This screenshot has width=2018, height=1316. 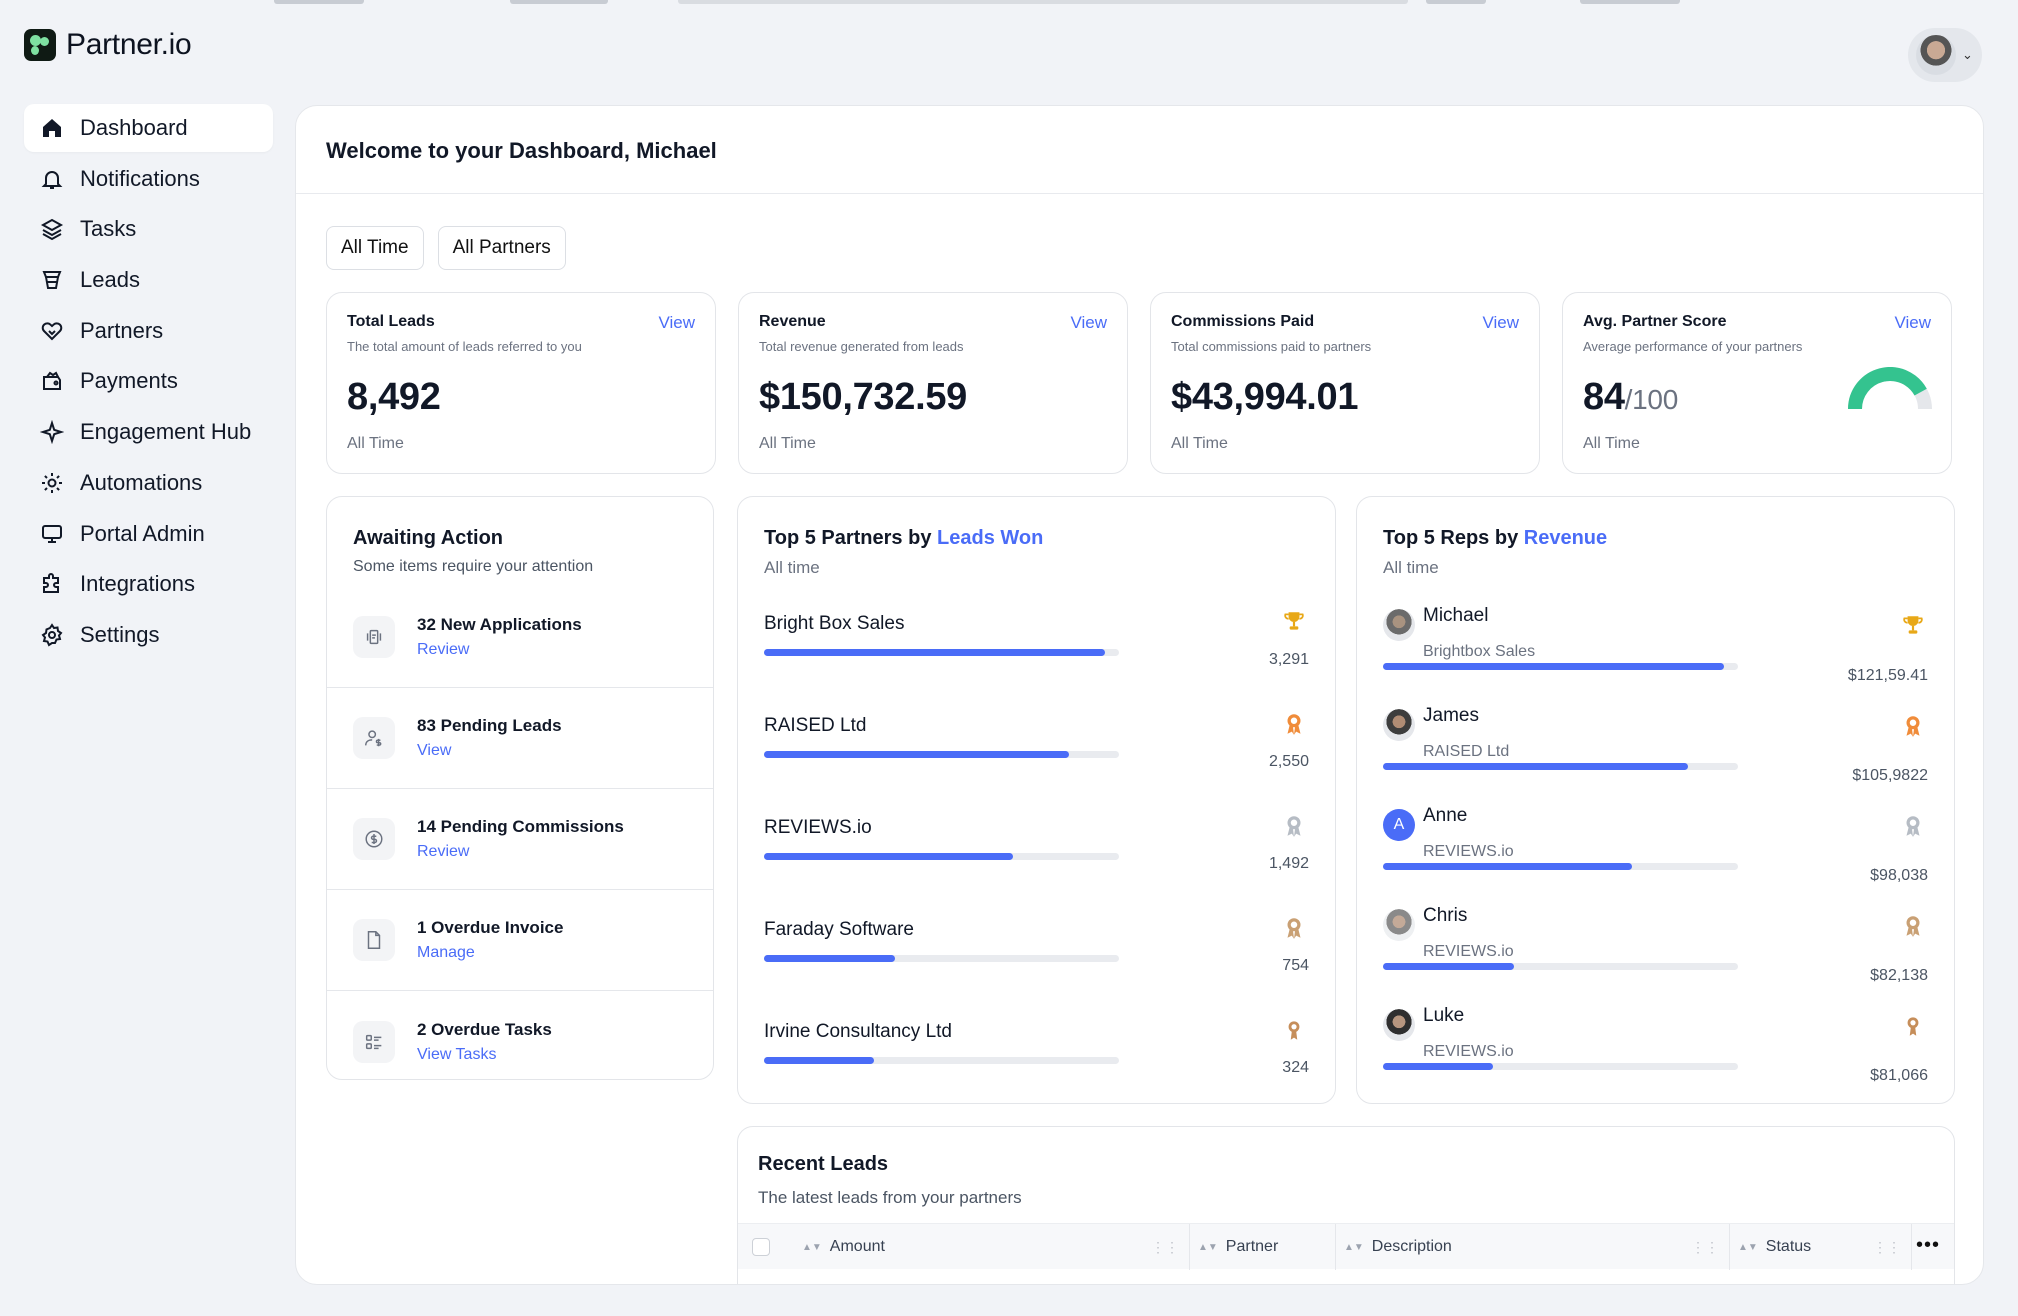 I want to click on item-title: 32 New Applications, so click(x=499, y=624).